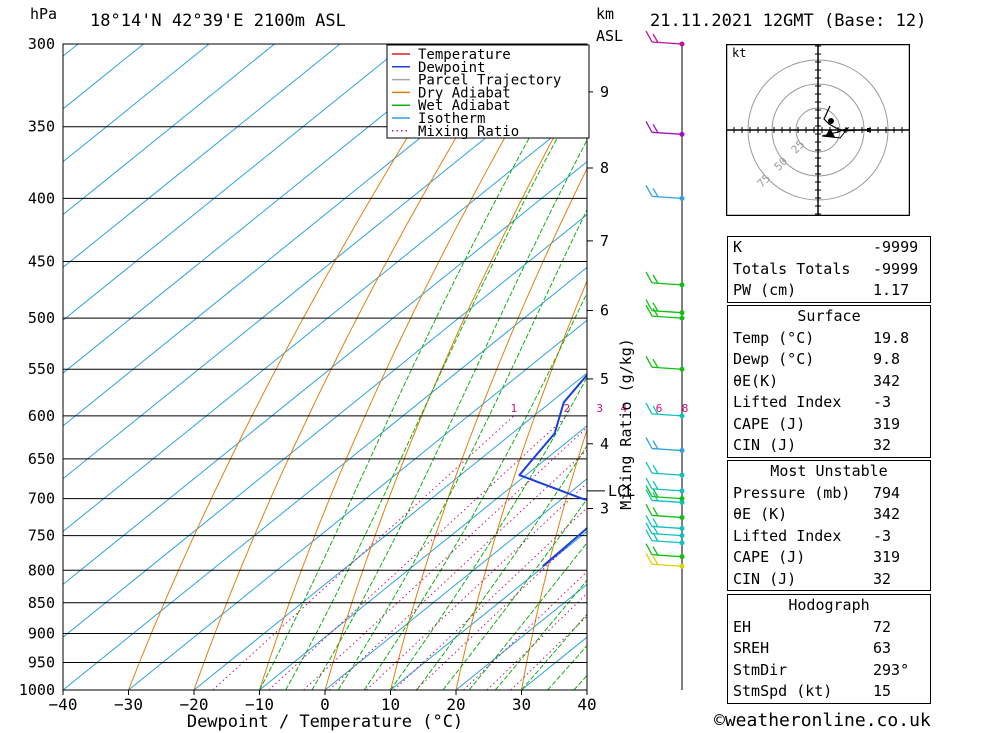  What do you see at coordinates (624, 408) in the screenshot?
I see `mixing-ratio-label: 4` at bounding box center [624, 408].